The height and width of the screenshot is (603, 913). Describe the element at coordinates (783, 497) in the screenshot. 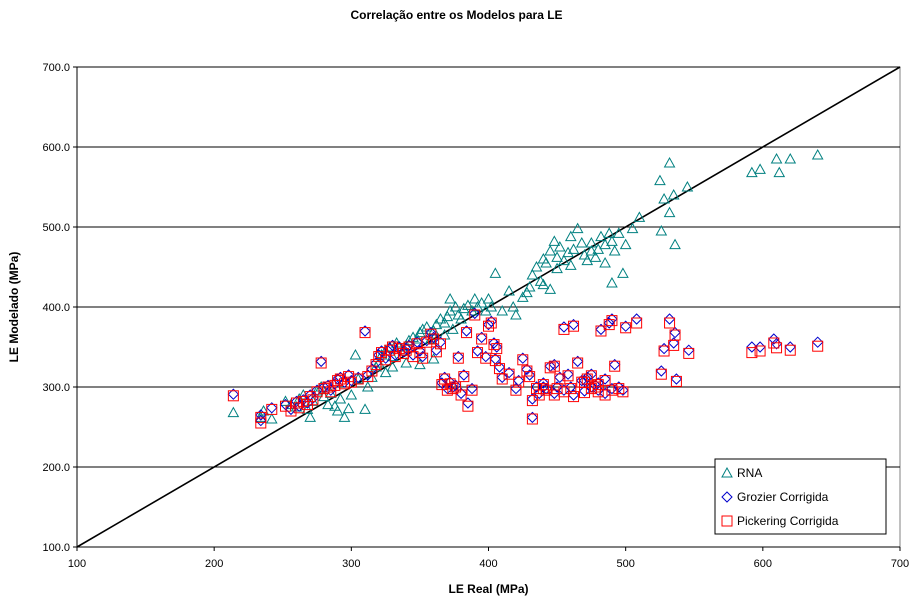

I see `legend-label-grozier-corrigida: Grozier Corrigida` at that location.